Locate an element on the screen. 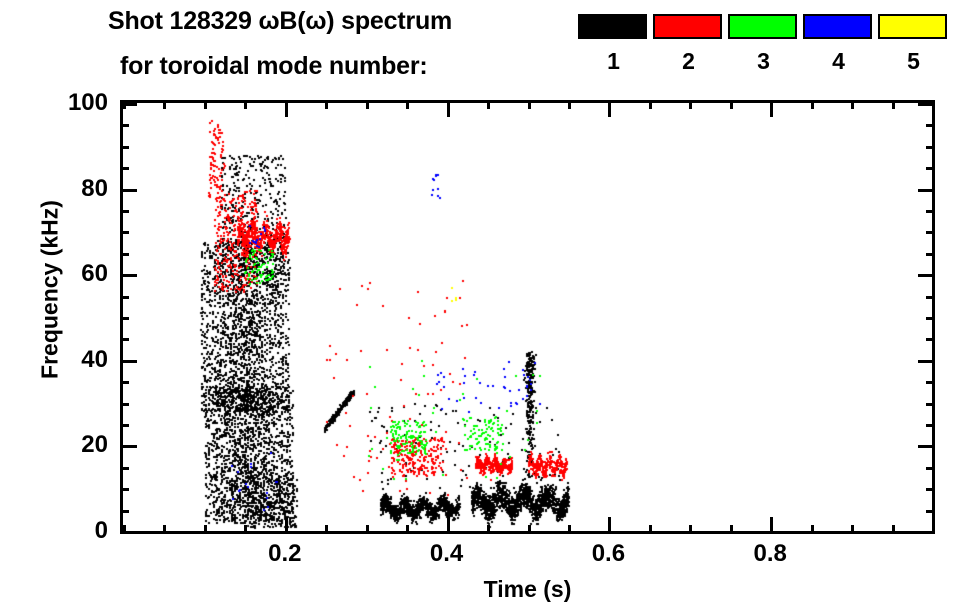  y-tick-label: 100 is located at coordinates (87, 102).